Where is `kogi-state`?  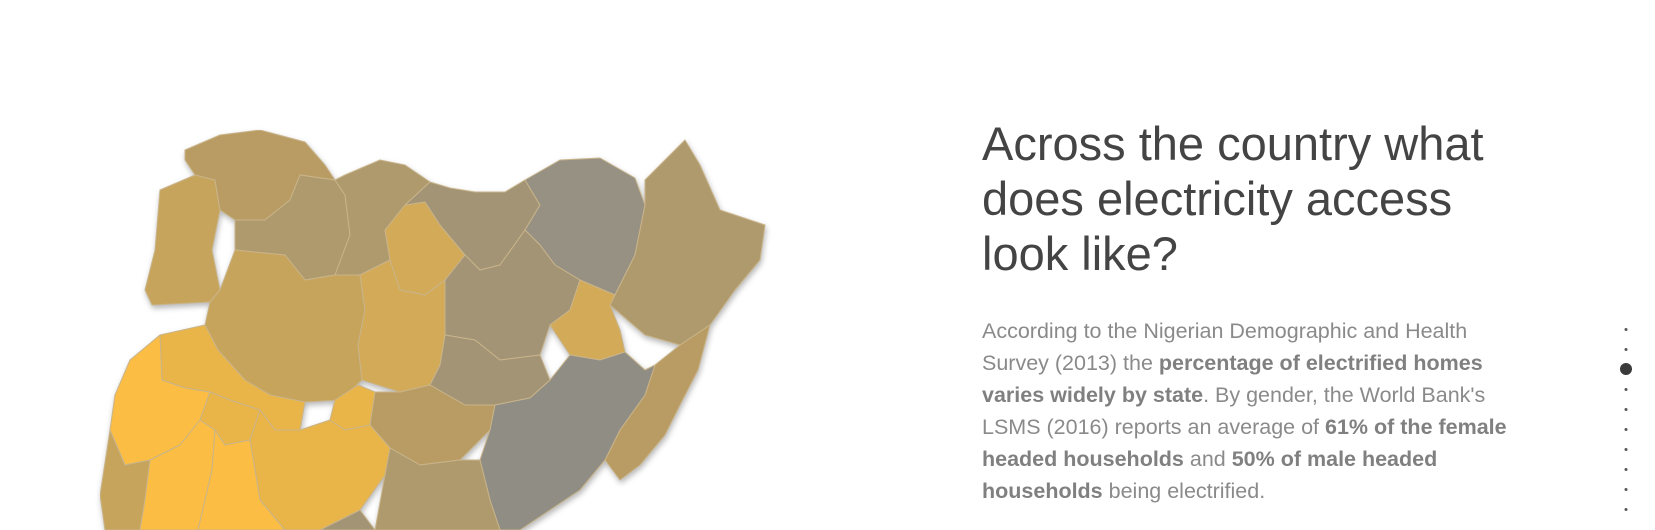 kogi-state is located at coordinates (320, 469).